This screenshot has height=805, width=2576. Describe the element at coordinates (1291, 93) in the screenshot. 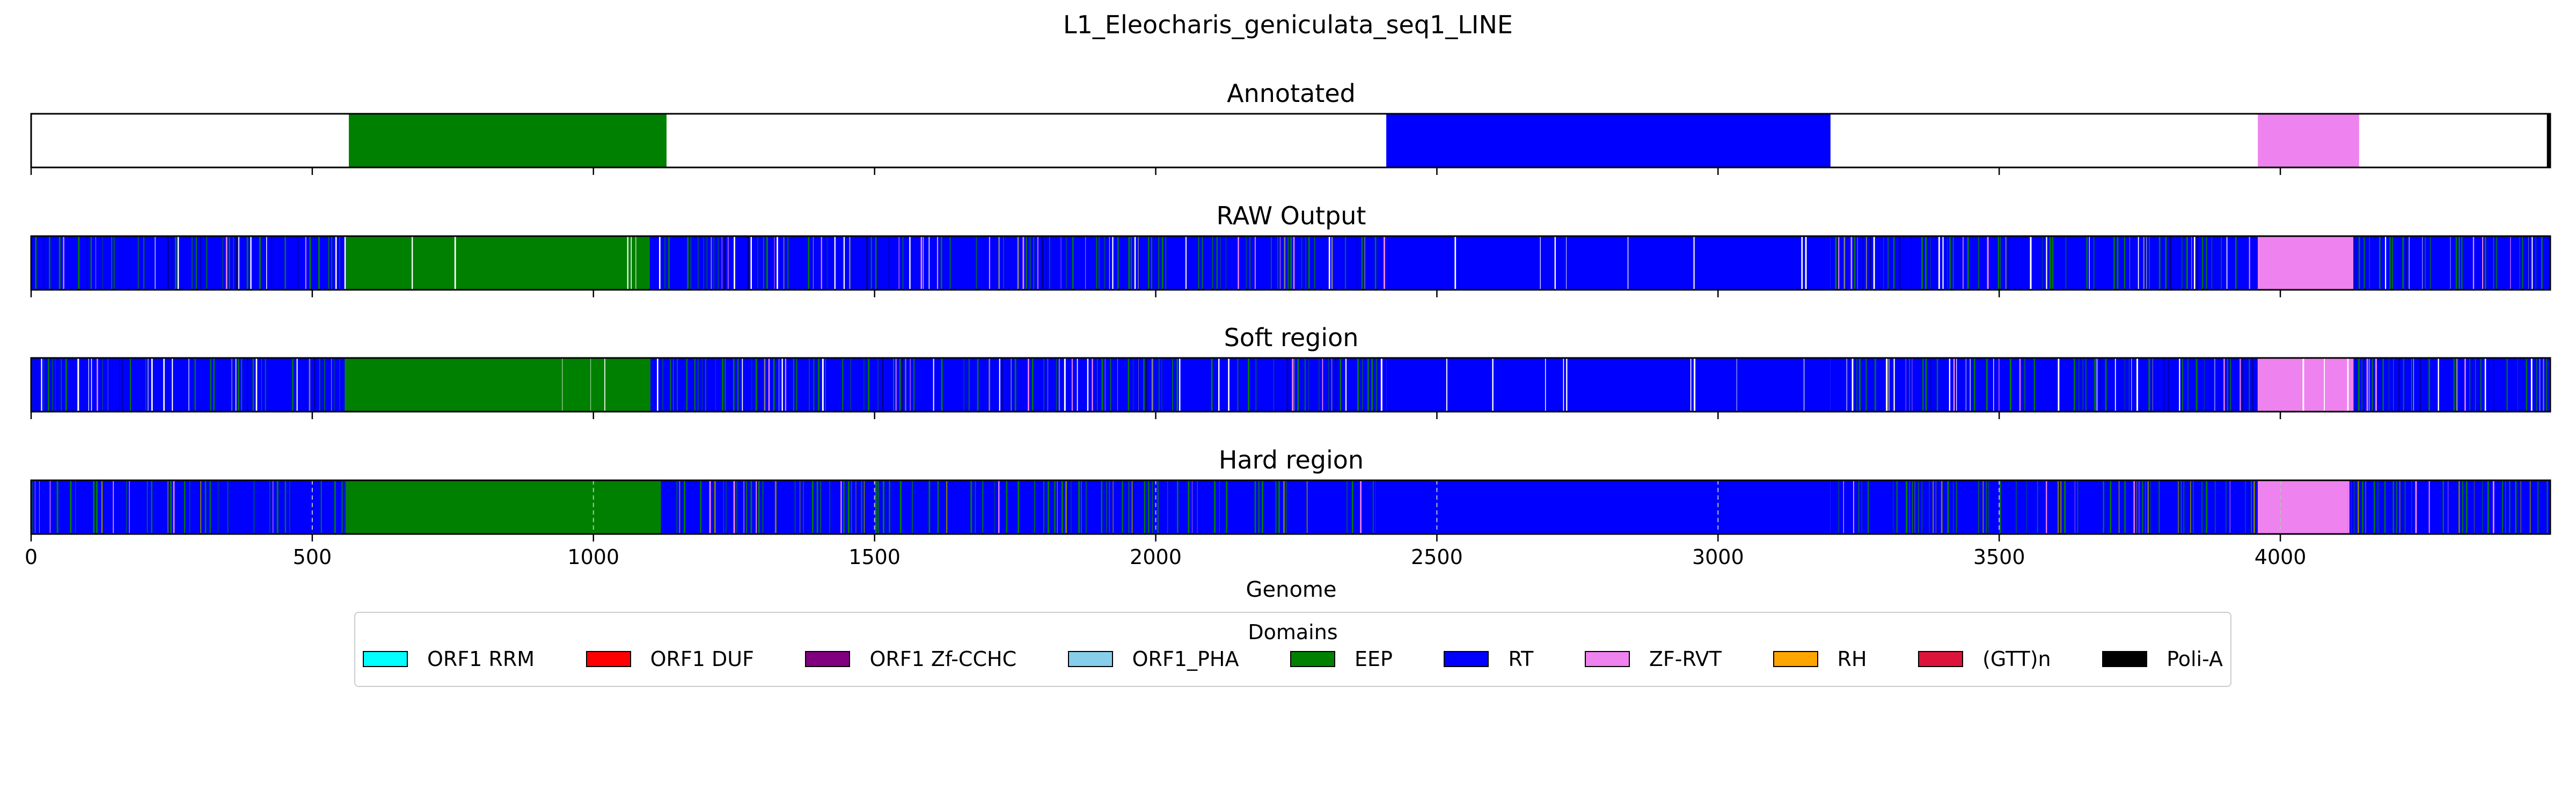

I see `track-title: Annotated` at that location.